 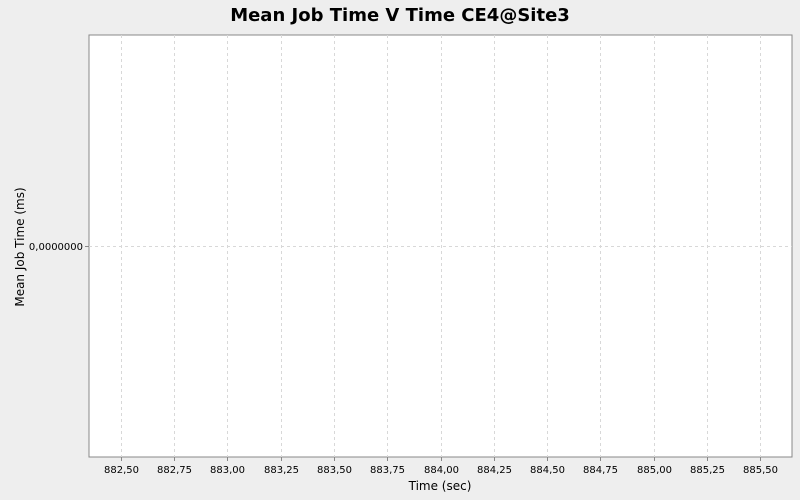 What do you see at coordinates (174, 470) in the screenshot?
I see `x-tick-label: 882,75` at bounding box center [174, 470].